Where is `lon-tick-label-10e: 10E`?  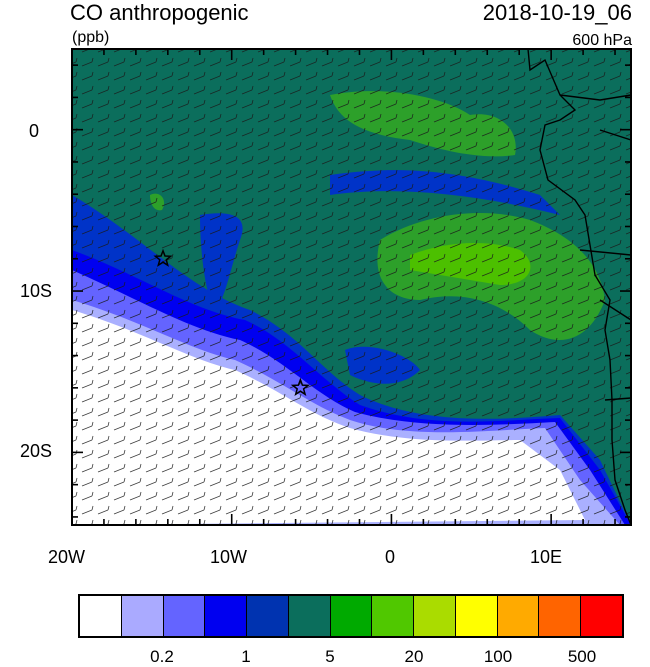 lon-tick-label-10e: 10E is located at coordinates (546, 557).